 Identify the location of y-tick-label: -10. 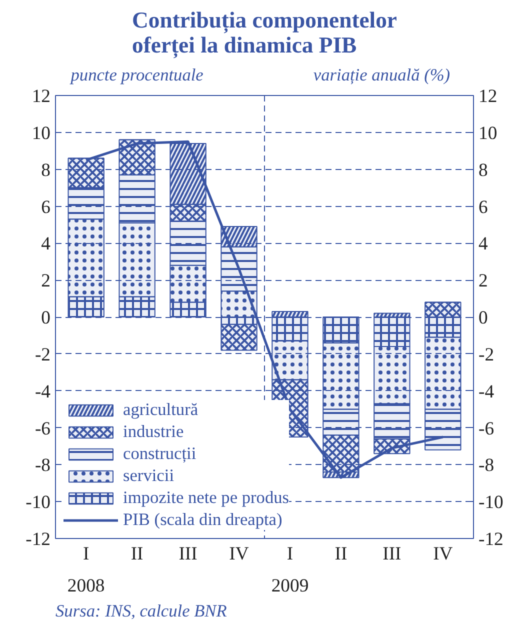
(38, 503).